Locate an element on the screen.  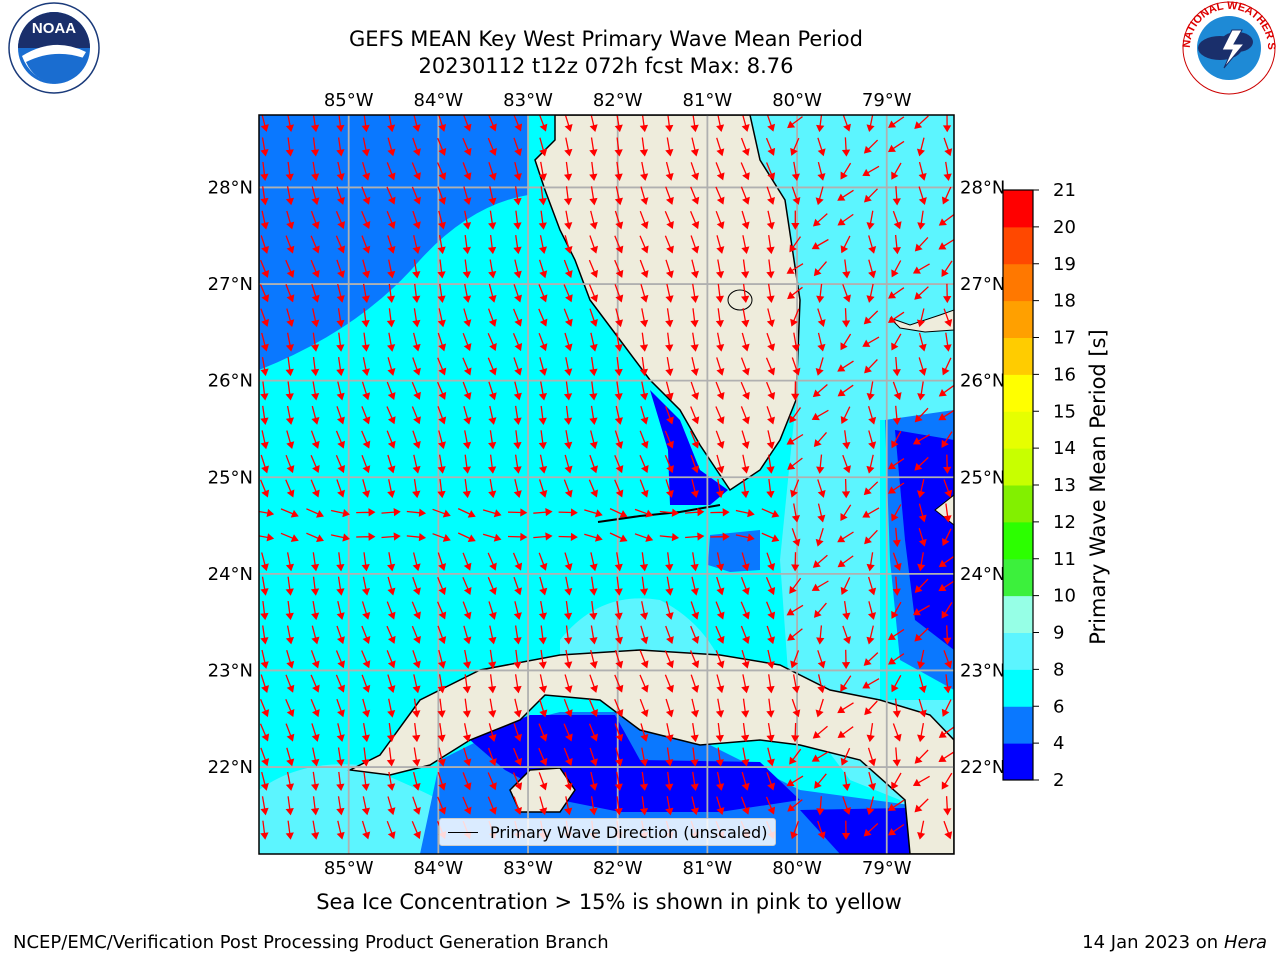
lon-labels-bottom: 85°W 84°W 83°W 82°W 81°W 80°W 79°W is located at coordinates (618, 868).